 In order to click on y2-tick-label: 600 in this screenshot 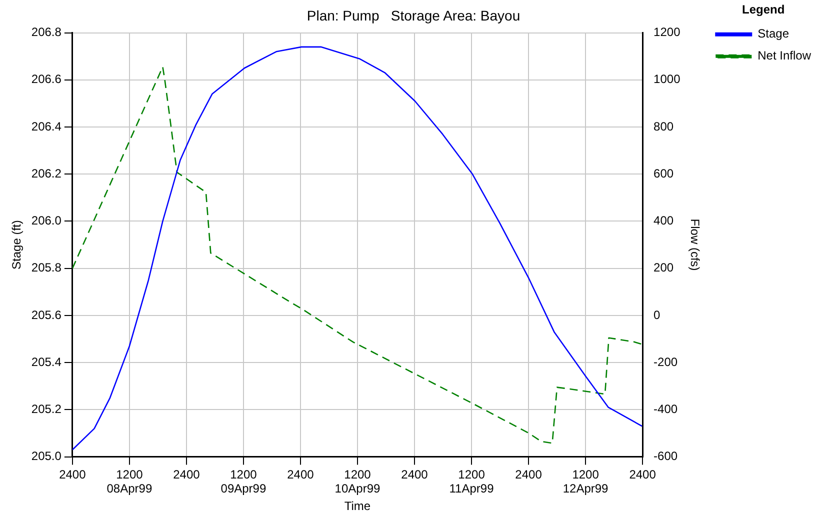, I will do `click(664, 173)`.